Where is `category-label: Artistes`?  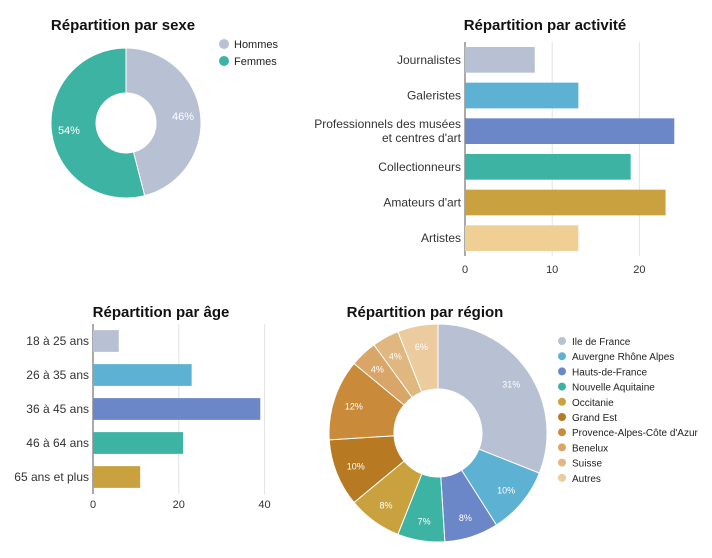
category-label: Artistes is located at coordinates (441, 238).